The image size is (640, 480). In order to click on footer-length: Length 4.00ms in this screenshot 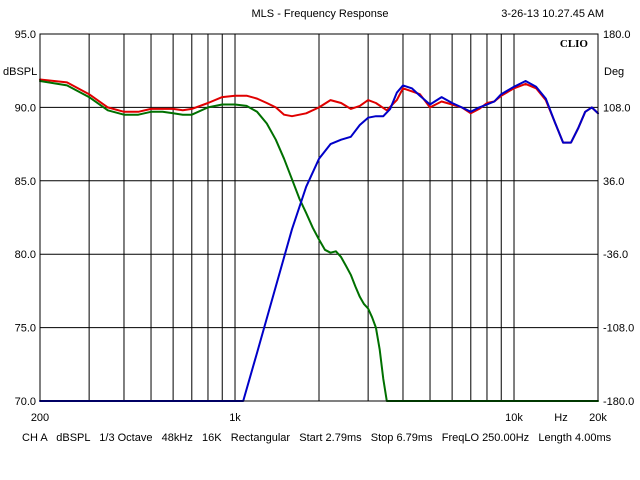, I will do `click(575, 438)`.